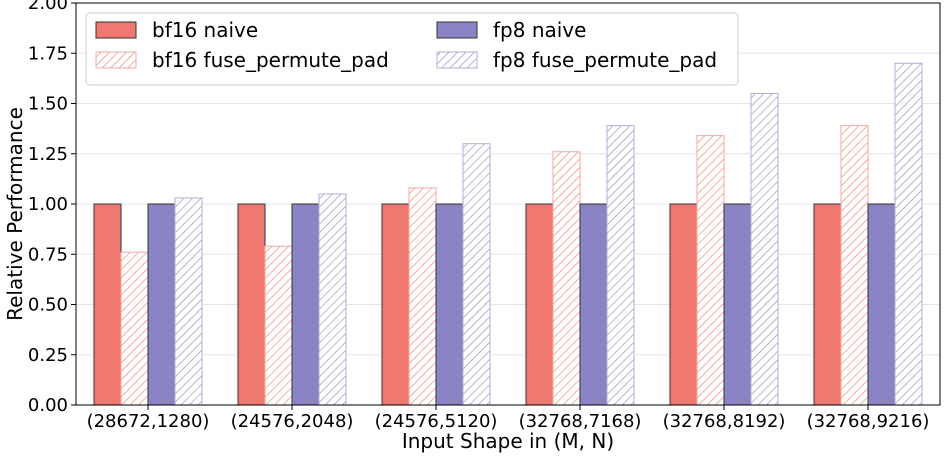 The width and height of the screenshot is (946, 456). What do you see at coordinates (539, 30) in the screenshot?
I see `legend-label: fp8 naive` at bounding box center [539, 30].